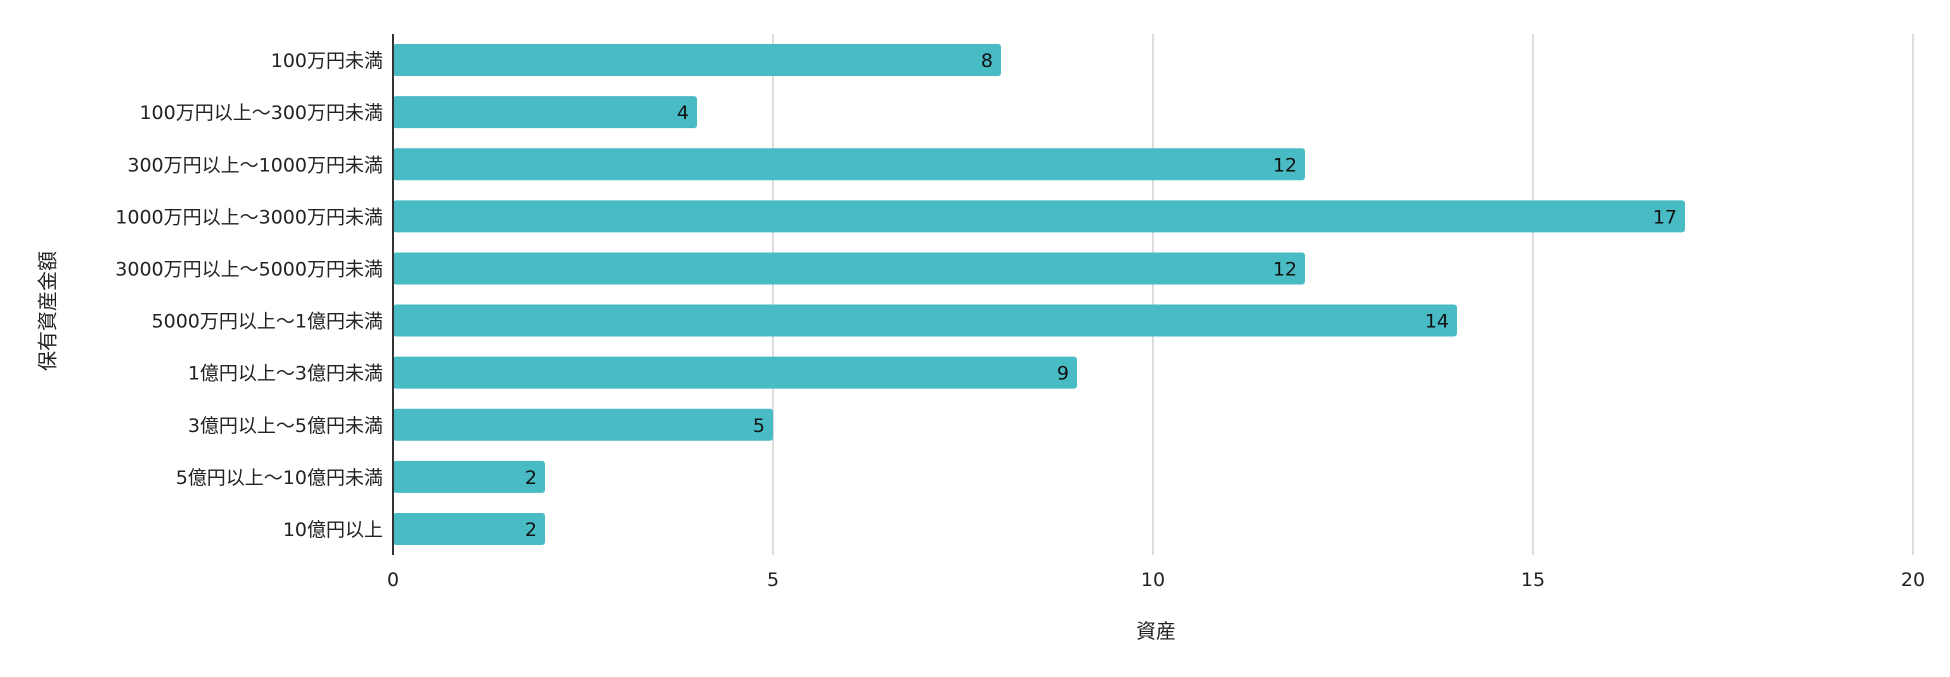 This screenshot has width=1950, height=677. Describe the element at coordinates (987, 61) in the screenshot. I see `bar-value-label: 8` at that location.